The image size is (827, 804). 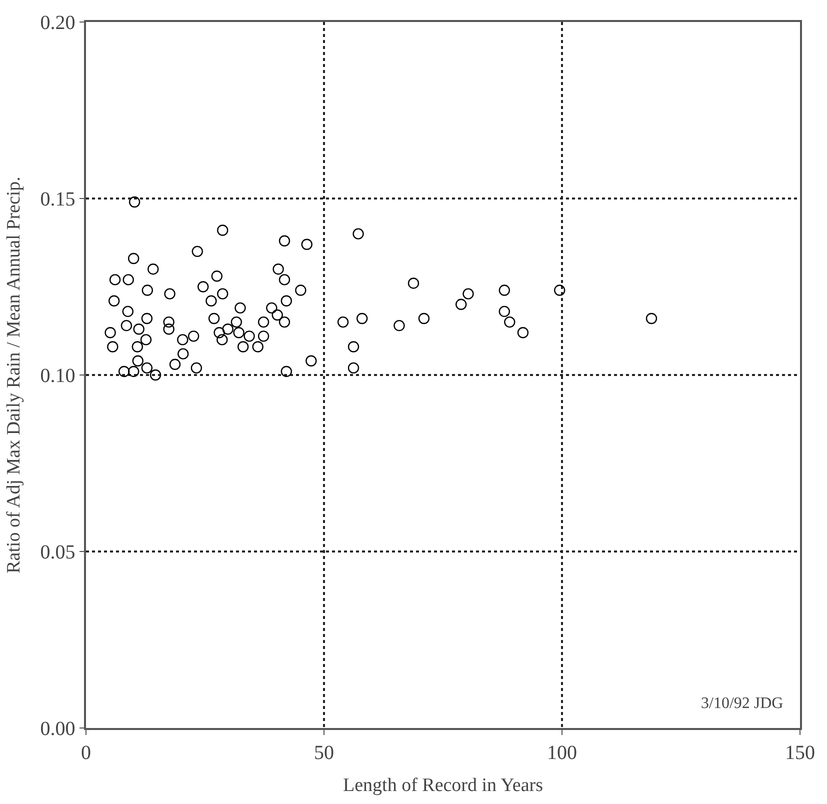 I want to click on x-axis-title: Length of Record in Years, so click(x=443, y=785).